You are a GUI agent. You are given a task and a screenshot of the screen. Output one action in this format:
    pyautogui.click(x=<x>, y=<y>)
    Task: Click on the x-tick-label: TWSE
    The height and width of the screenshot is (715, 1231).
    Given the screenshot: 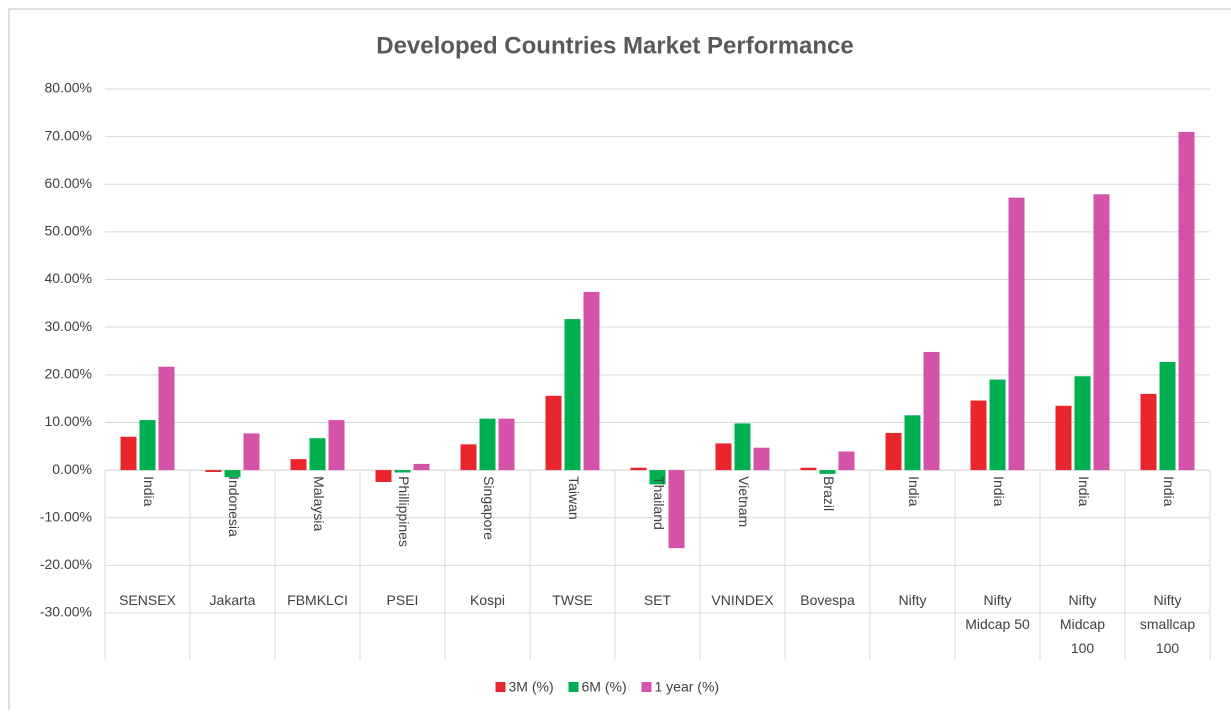 What is the action you would take?
    pyautogui.click(x=572, y=600)
    